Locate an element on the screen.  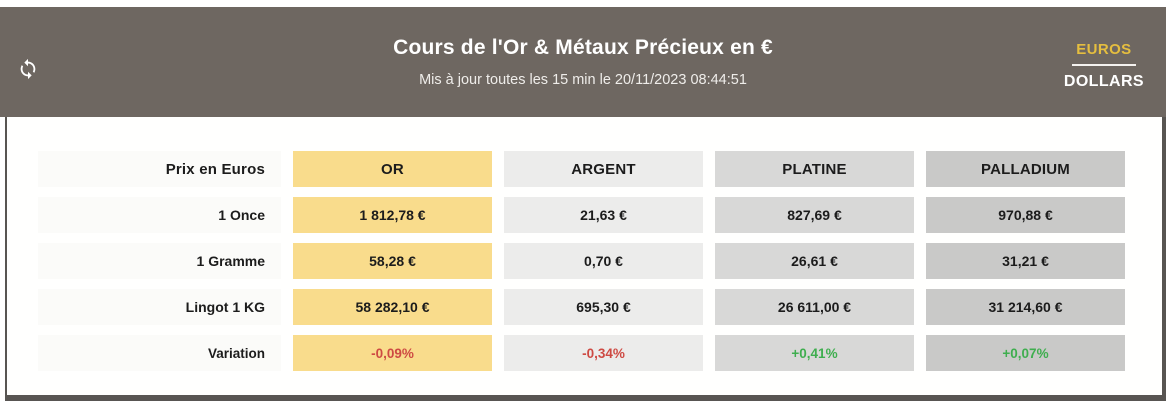
refresh-button is located at coordinates (28, 69).